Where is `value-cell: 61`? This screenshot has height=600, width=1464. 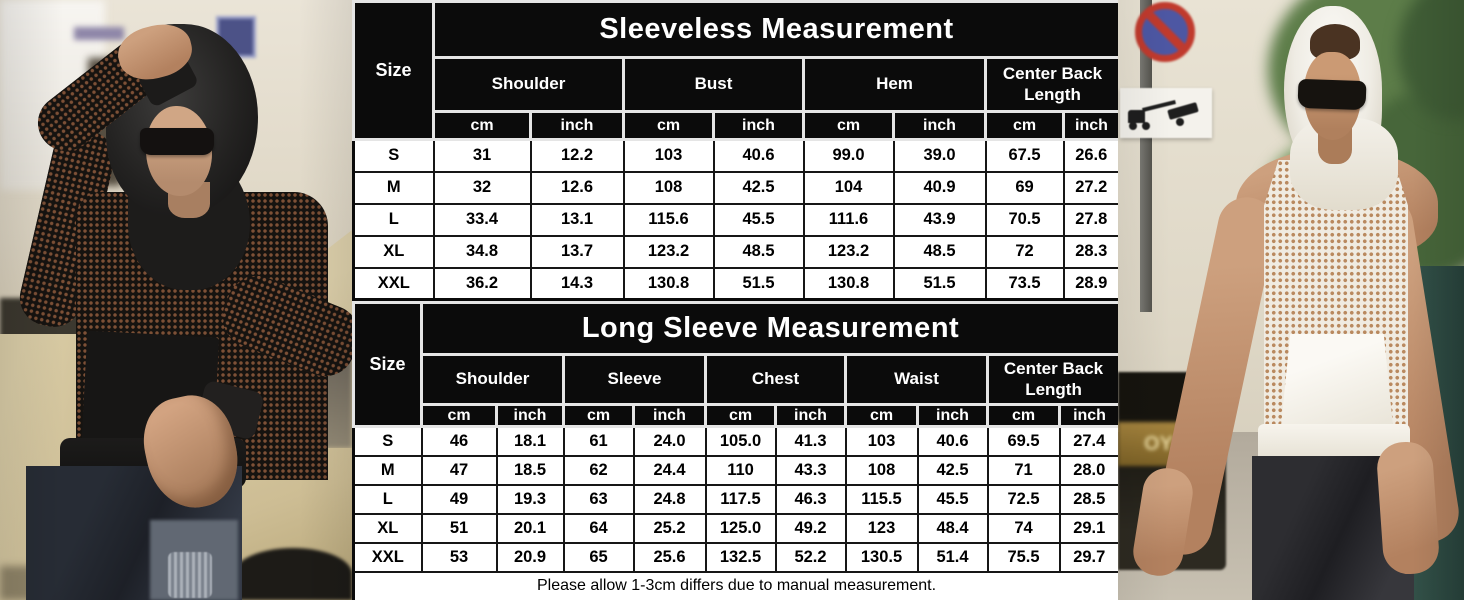
value-cell: 61 is located at coordinates (598, 441).